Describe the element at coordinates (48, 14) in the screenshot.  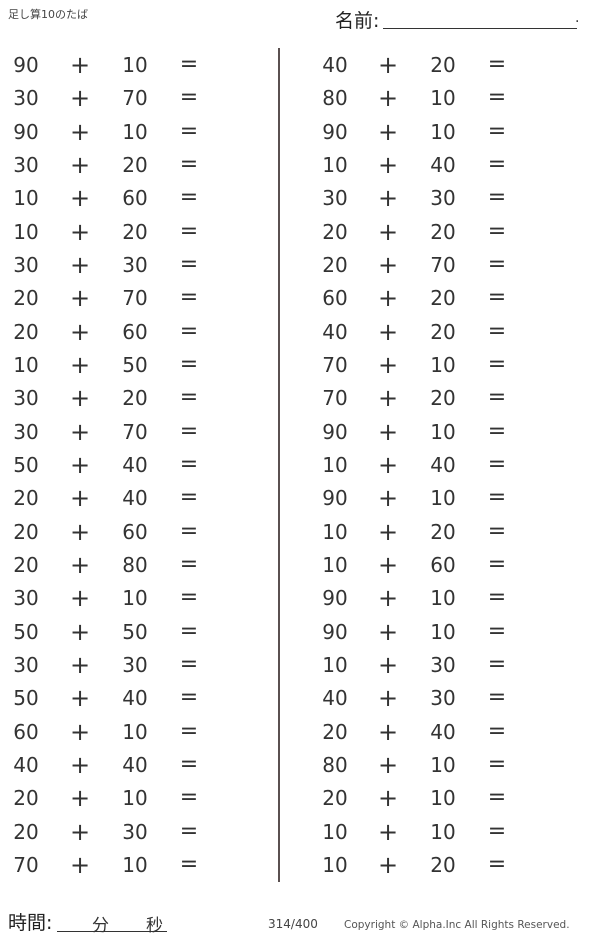
I see `worksheet-title: 足し算10のたば` at that location.